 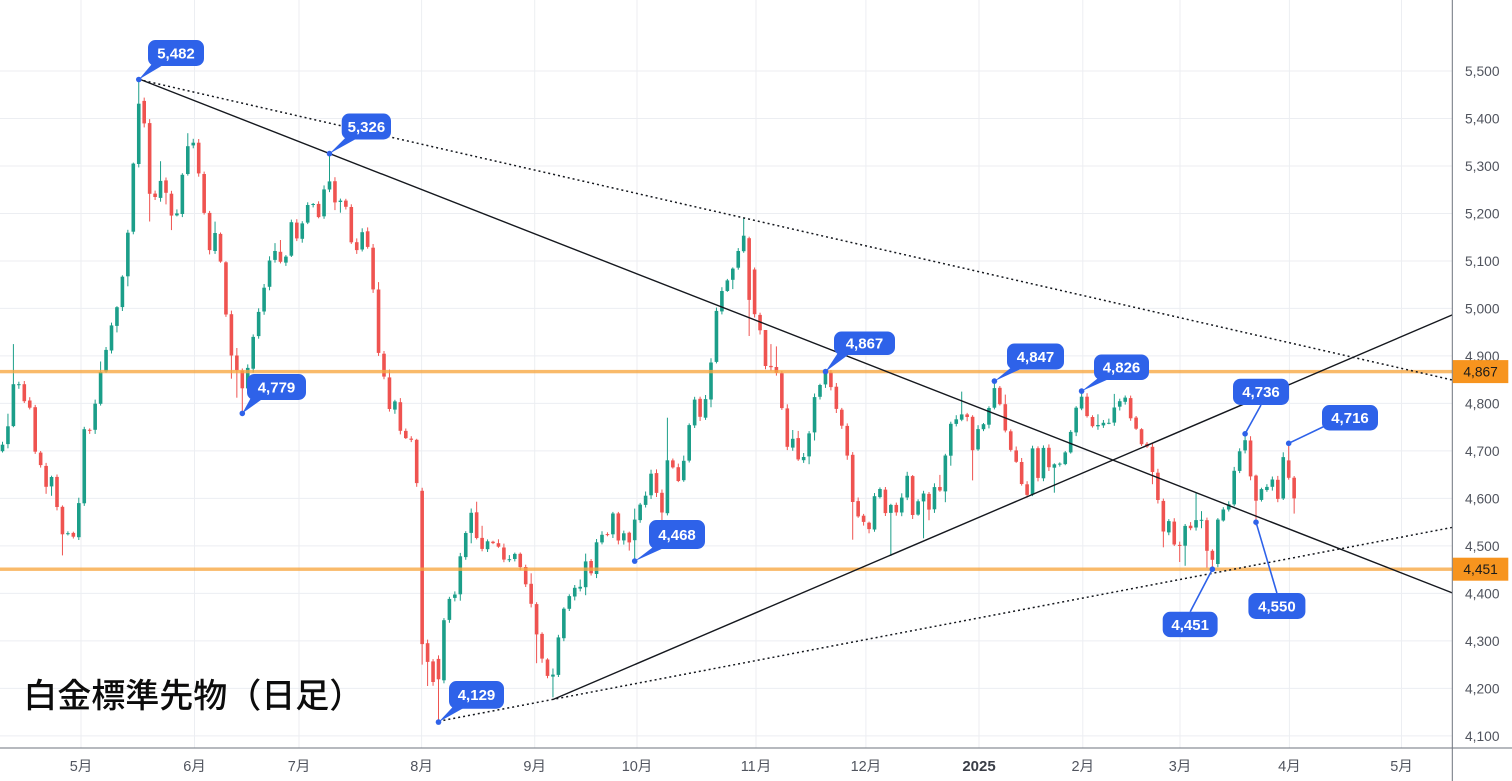 I want to click on svg-text: 5,482, so click(x=176, y=53).